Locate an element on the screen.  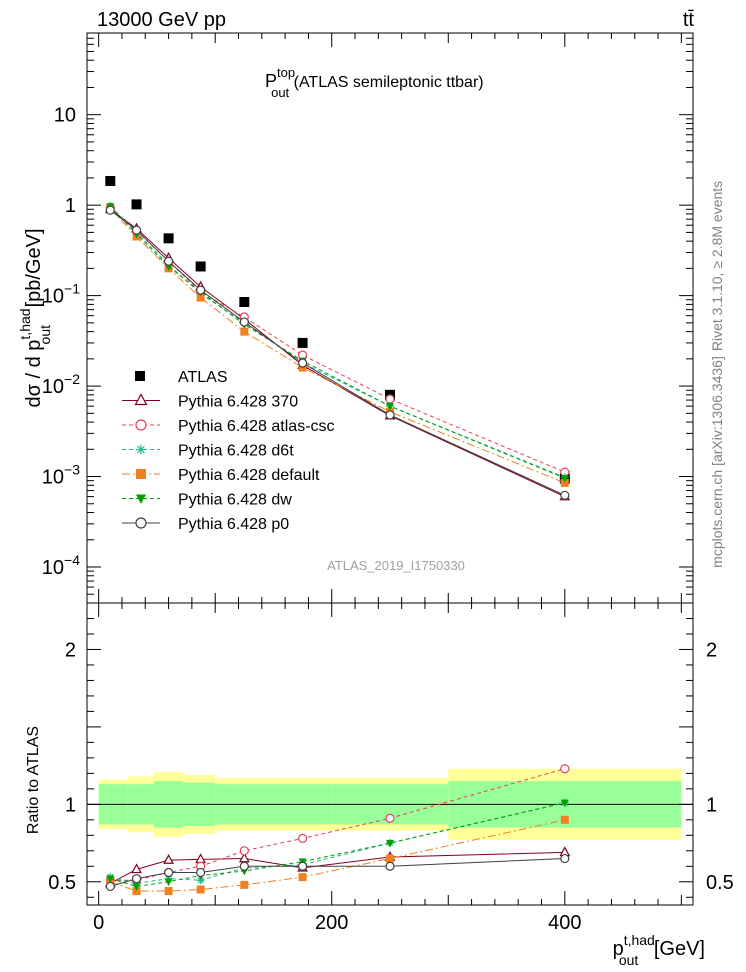
legend-label-default: Pythia 6.428 default is located at coordinates (249, 475).